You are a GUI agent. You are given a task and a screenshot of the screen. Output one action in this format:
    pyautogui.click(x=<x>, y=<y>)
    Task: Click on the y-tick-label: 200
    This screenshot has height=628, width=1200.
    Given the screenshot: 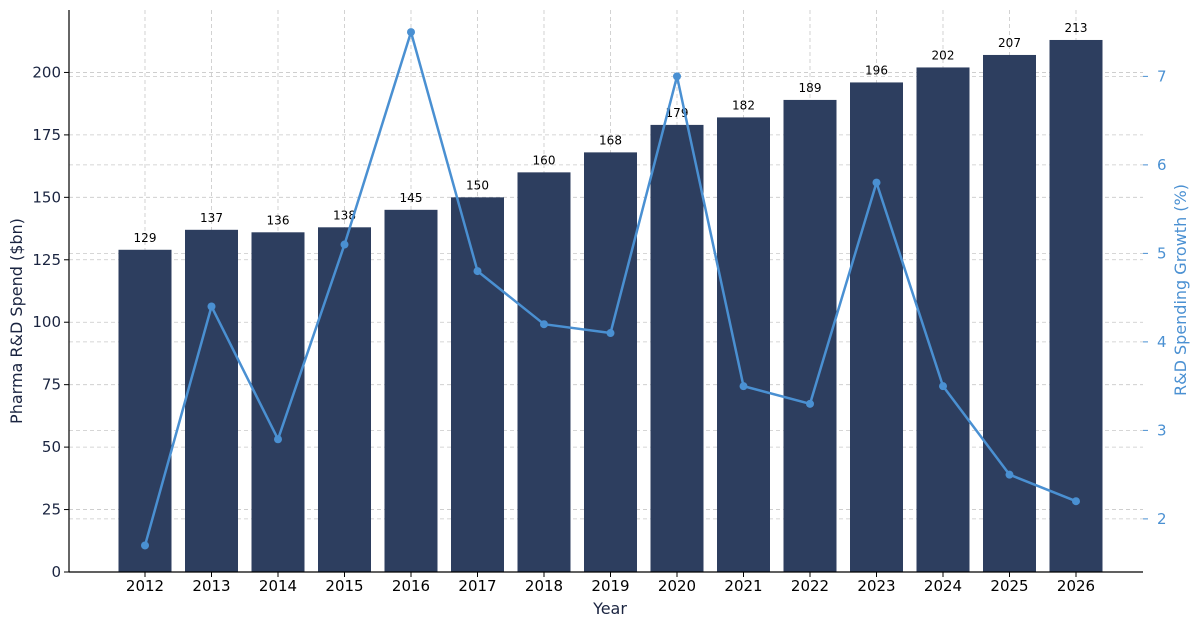 What is the action you would take?
    pyautogui.click(x=46, y=72)
    